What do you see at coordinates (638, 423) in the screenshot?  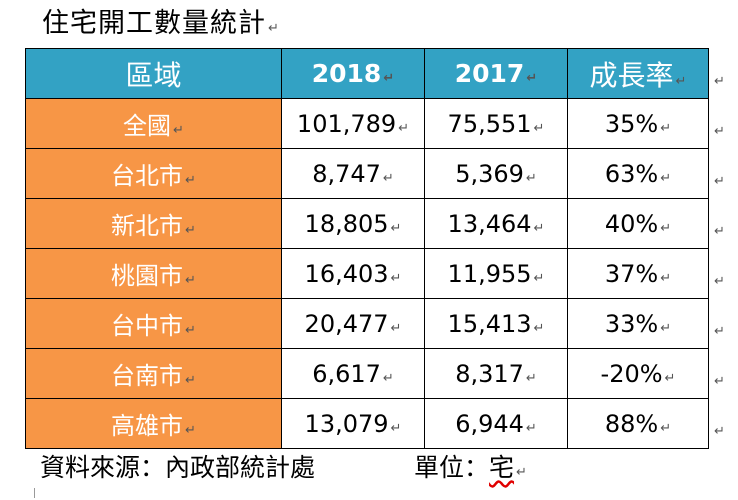 I see `growth-cell: 88% ↵` at bounding box center [638, 423].